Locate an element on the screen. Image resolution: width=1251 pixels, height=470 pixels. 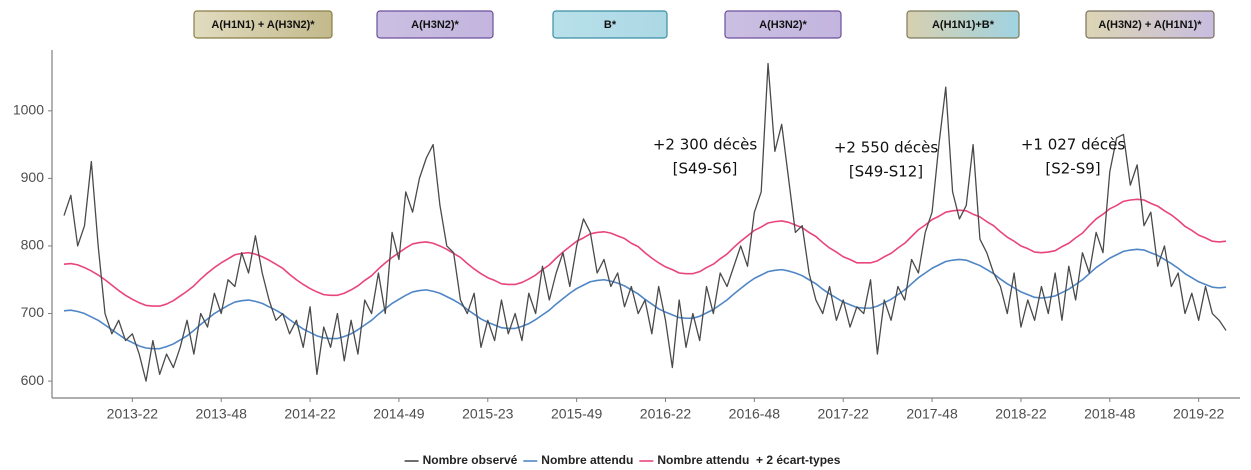
x-tick-label: 2015-23 is located at coordinates (488, 414).